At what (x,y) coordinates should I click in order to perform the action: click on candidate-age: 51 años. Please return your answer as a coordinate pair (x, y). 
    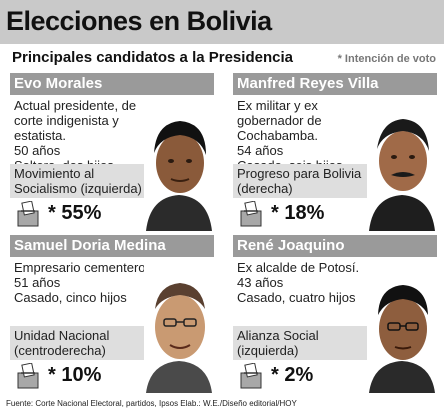
    Looking at the image, I should click on (37, 282).